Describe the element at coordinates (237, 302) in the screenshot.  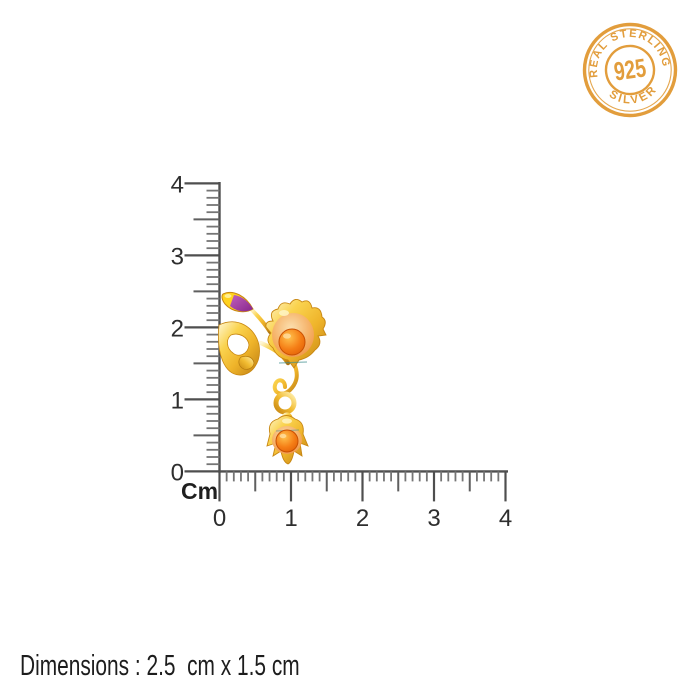
I see `pendant-enamel-bud` at that location.